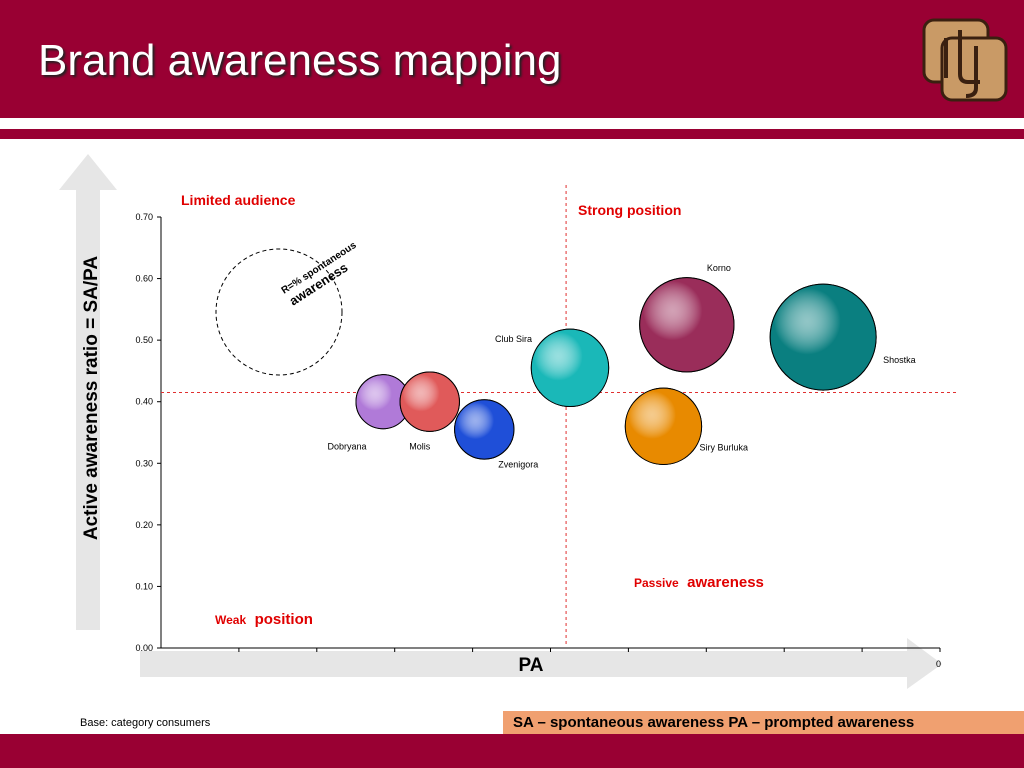  I want to click on bubble-label: Molis, so click(420, 447).